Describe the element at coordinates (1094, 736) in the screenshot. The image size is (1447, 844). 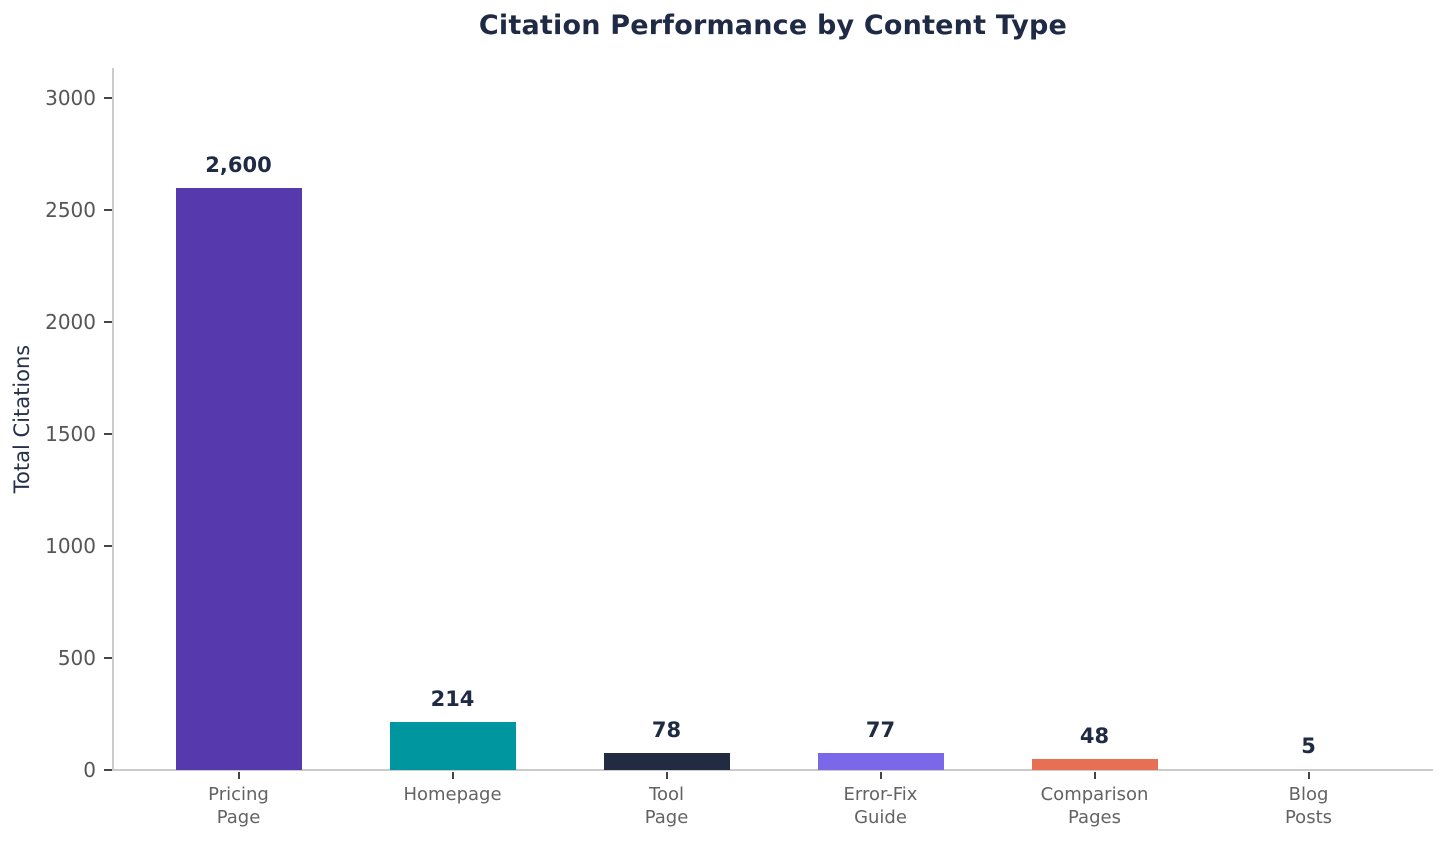
I see `bar-value-label: 48` at that location.